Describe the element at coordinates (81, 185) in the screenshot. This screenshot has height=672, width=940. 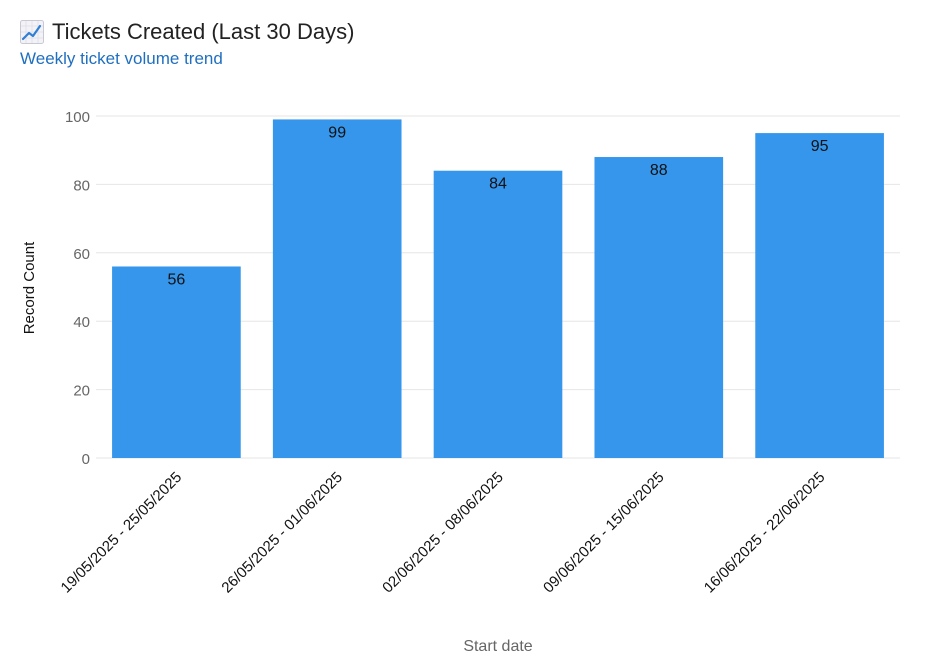
I see `y-tick-label: 80` at that location.